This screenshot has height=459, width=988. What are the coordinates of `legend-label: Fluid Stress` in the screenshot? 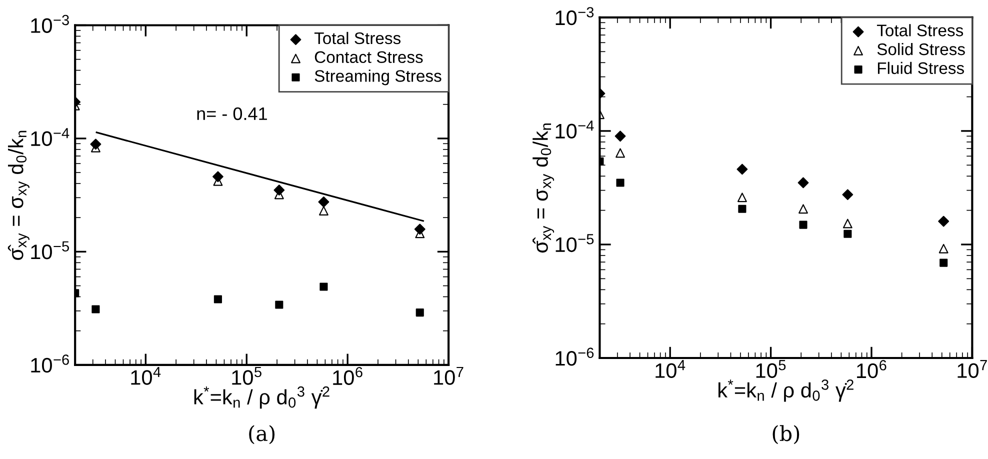 It's located at (921, 68).